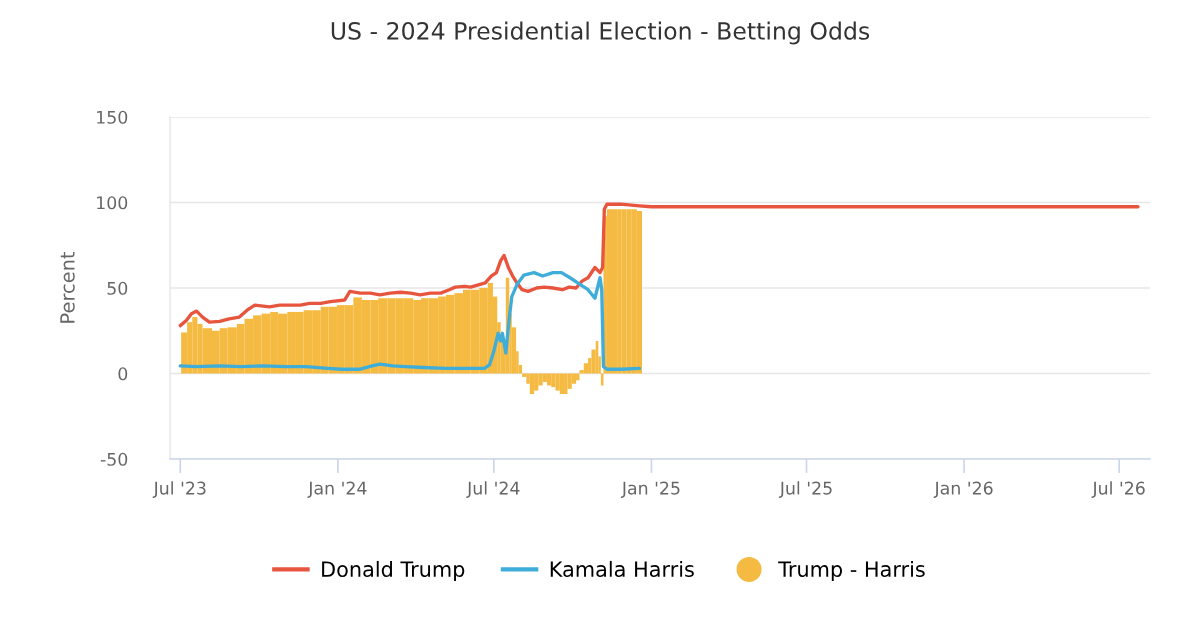 The height and width of the screenshot is (630, 1200). I want to click on x-tick-label: Jul '26, so click(1118, 489).